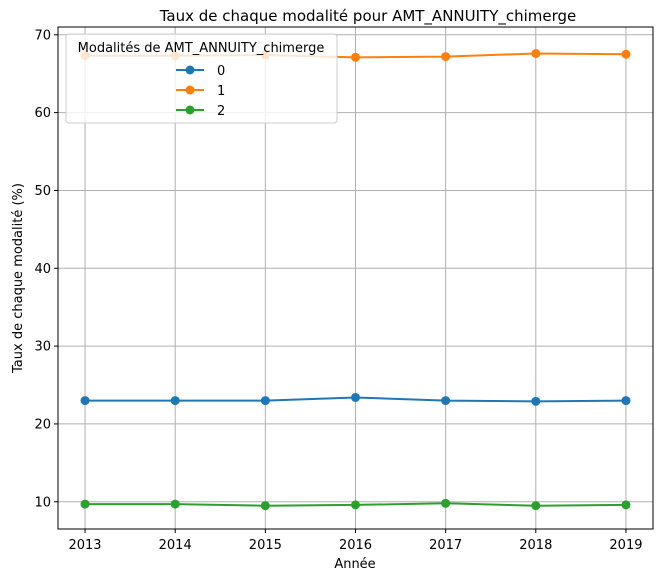  What do you see at coordinates (221, 91) in the screenshot?
I see `legend-label: 1` at bounding box center [221, 91].